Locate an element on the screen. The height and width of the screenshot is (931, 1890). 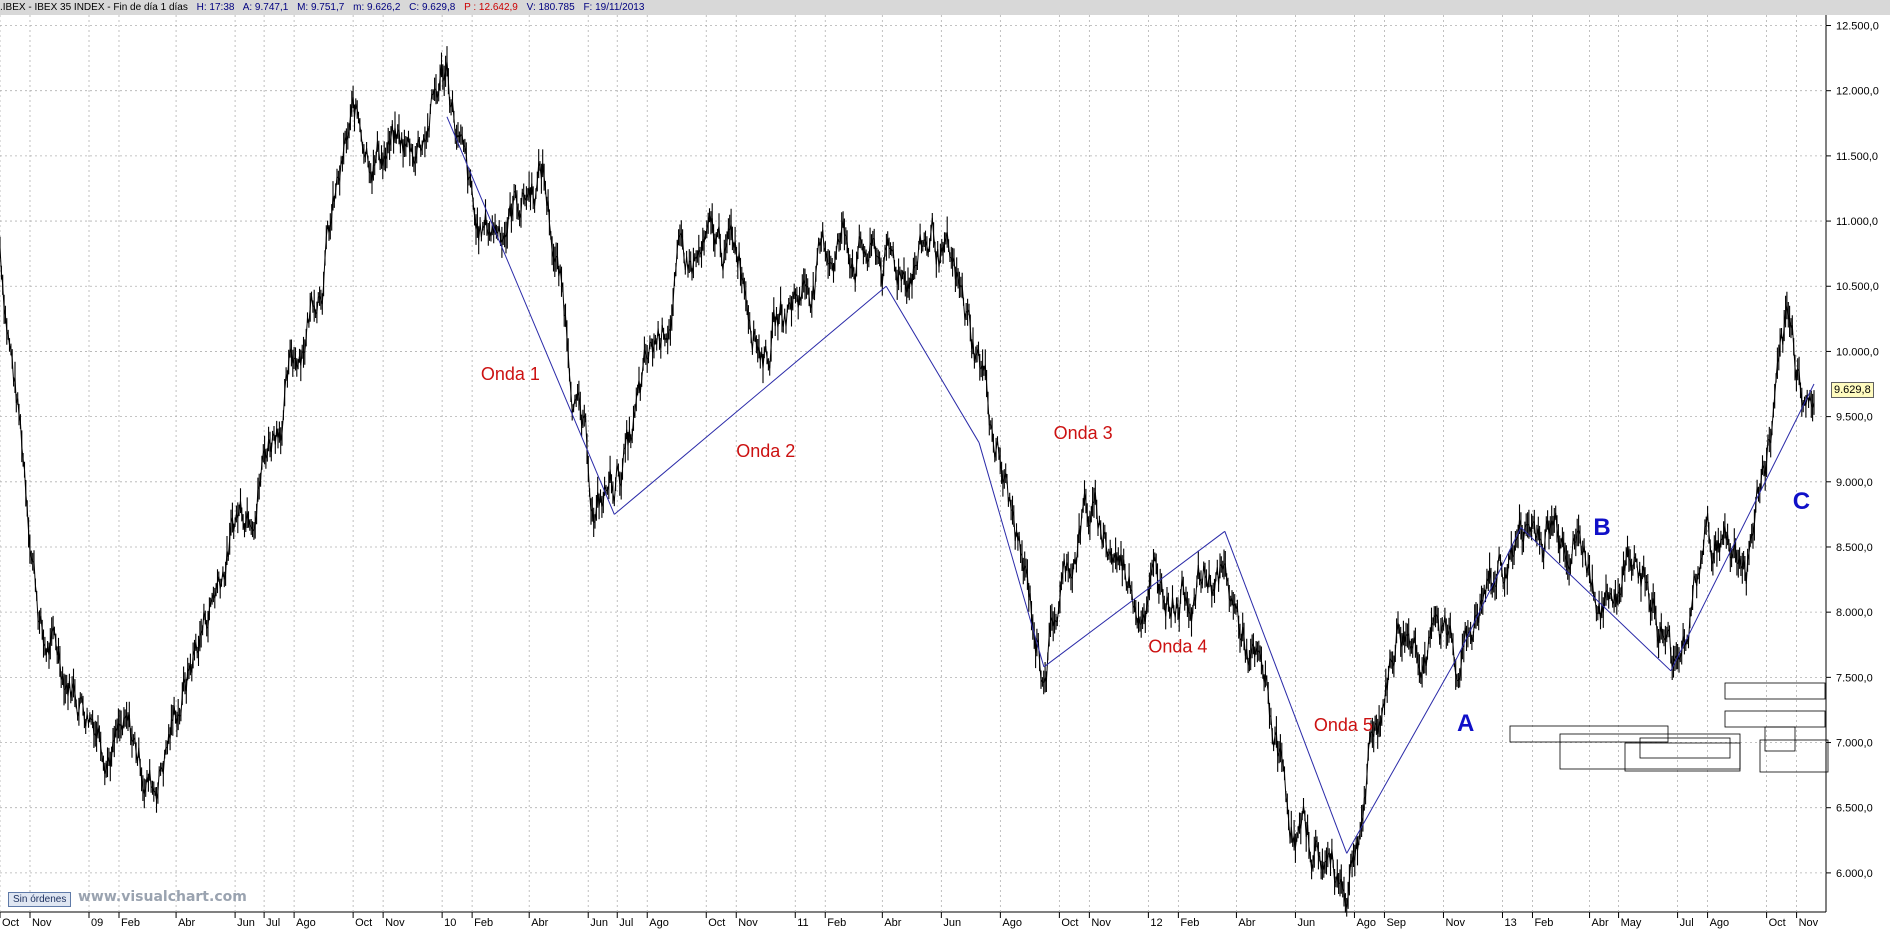
x-tick-label: Sep is located at coordinates (1396, 923).